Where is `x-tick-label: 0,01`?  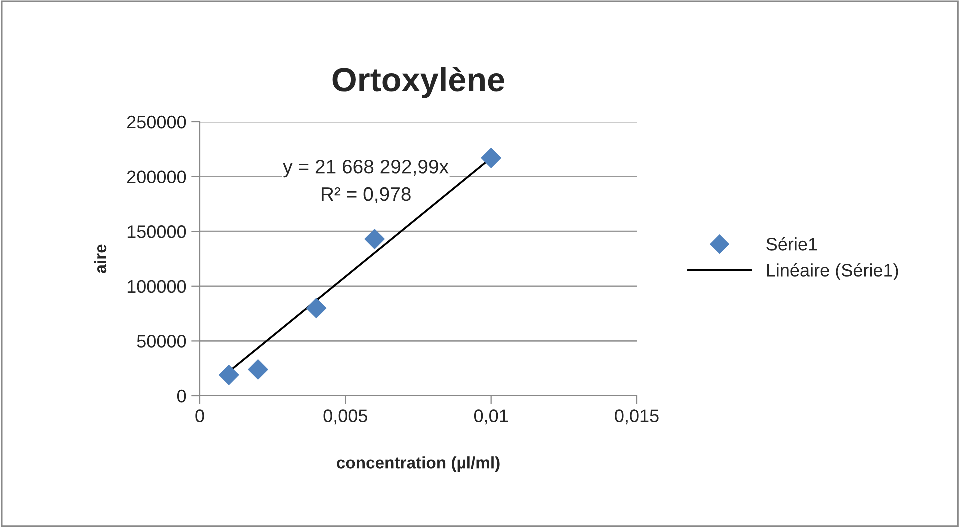 x-tick-label: 0,01 is located at coordinates (491, 417).